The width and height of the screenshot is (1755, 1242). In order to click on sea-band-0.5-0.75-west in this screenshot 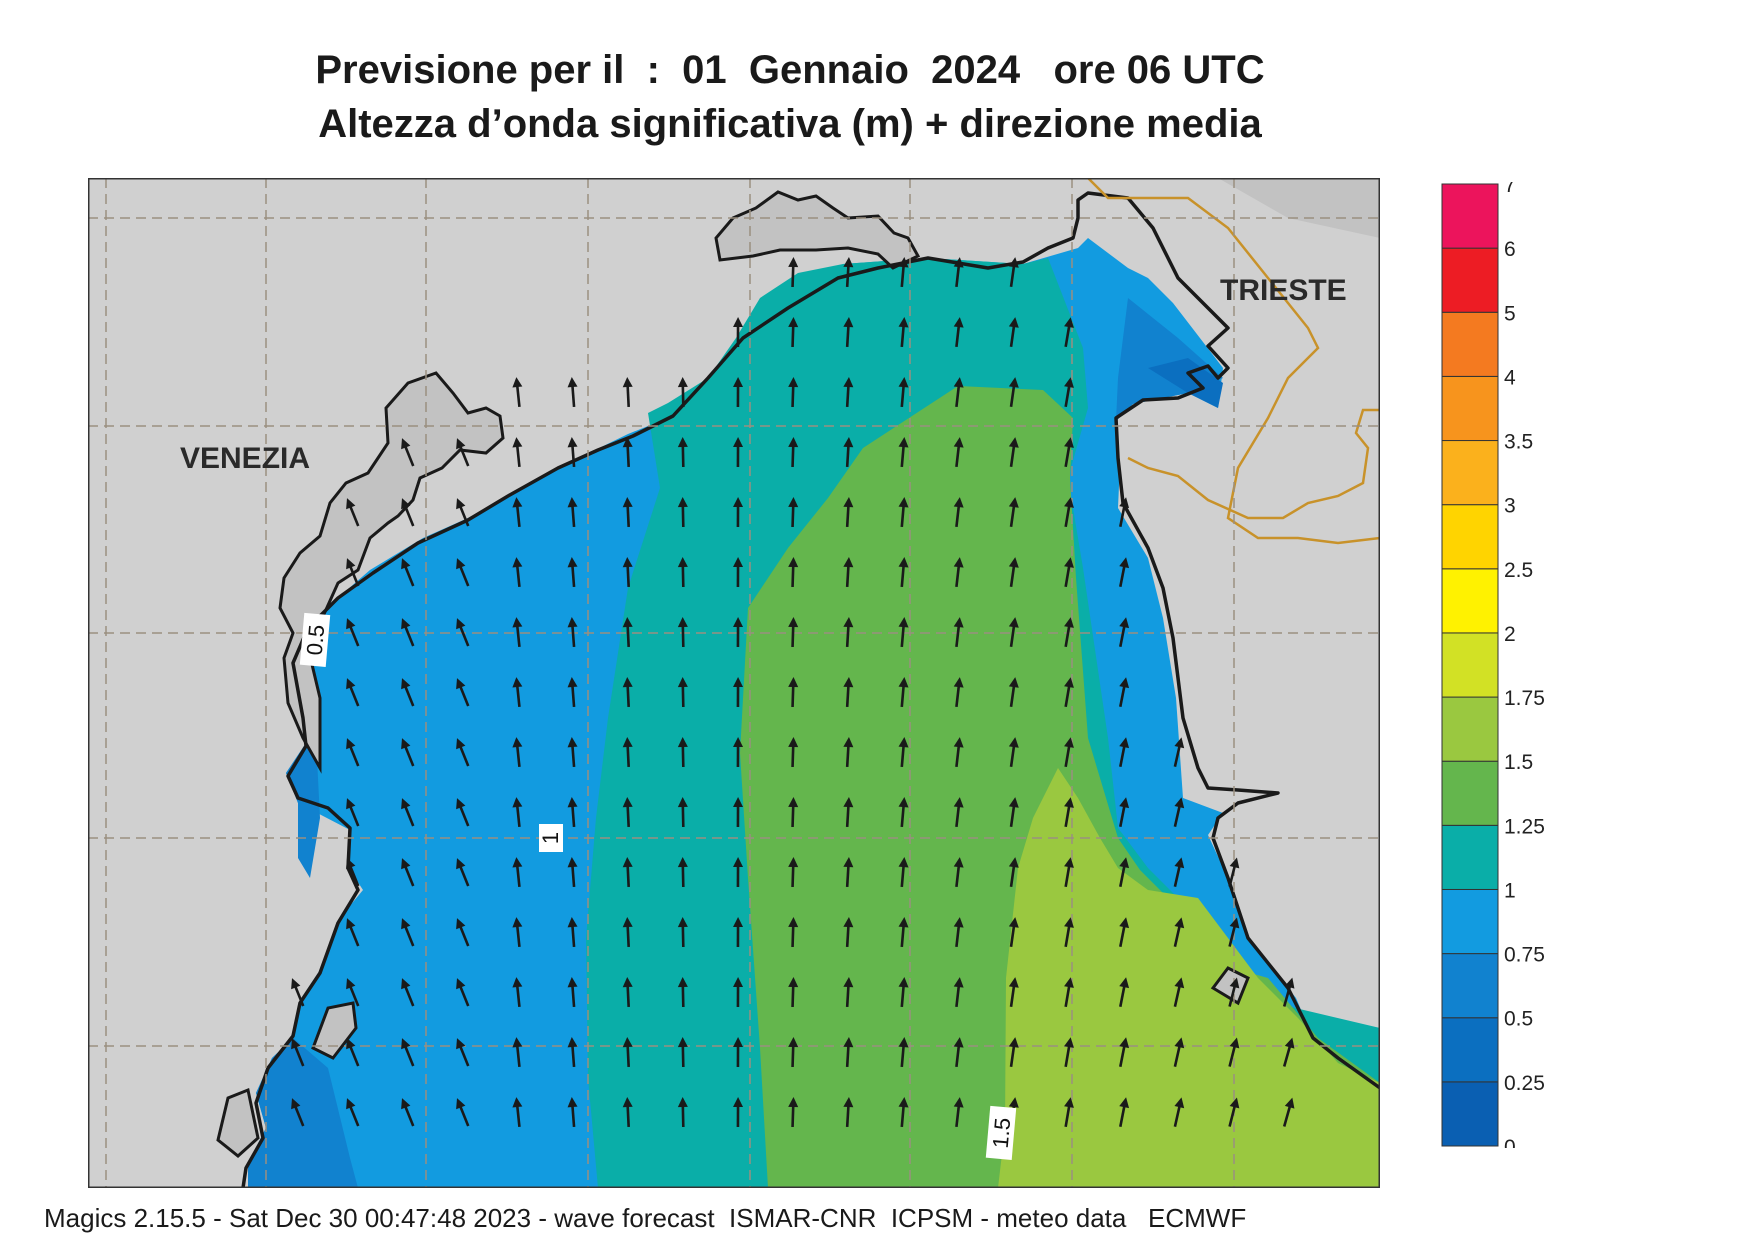, I will do `click(303, 1113)`.